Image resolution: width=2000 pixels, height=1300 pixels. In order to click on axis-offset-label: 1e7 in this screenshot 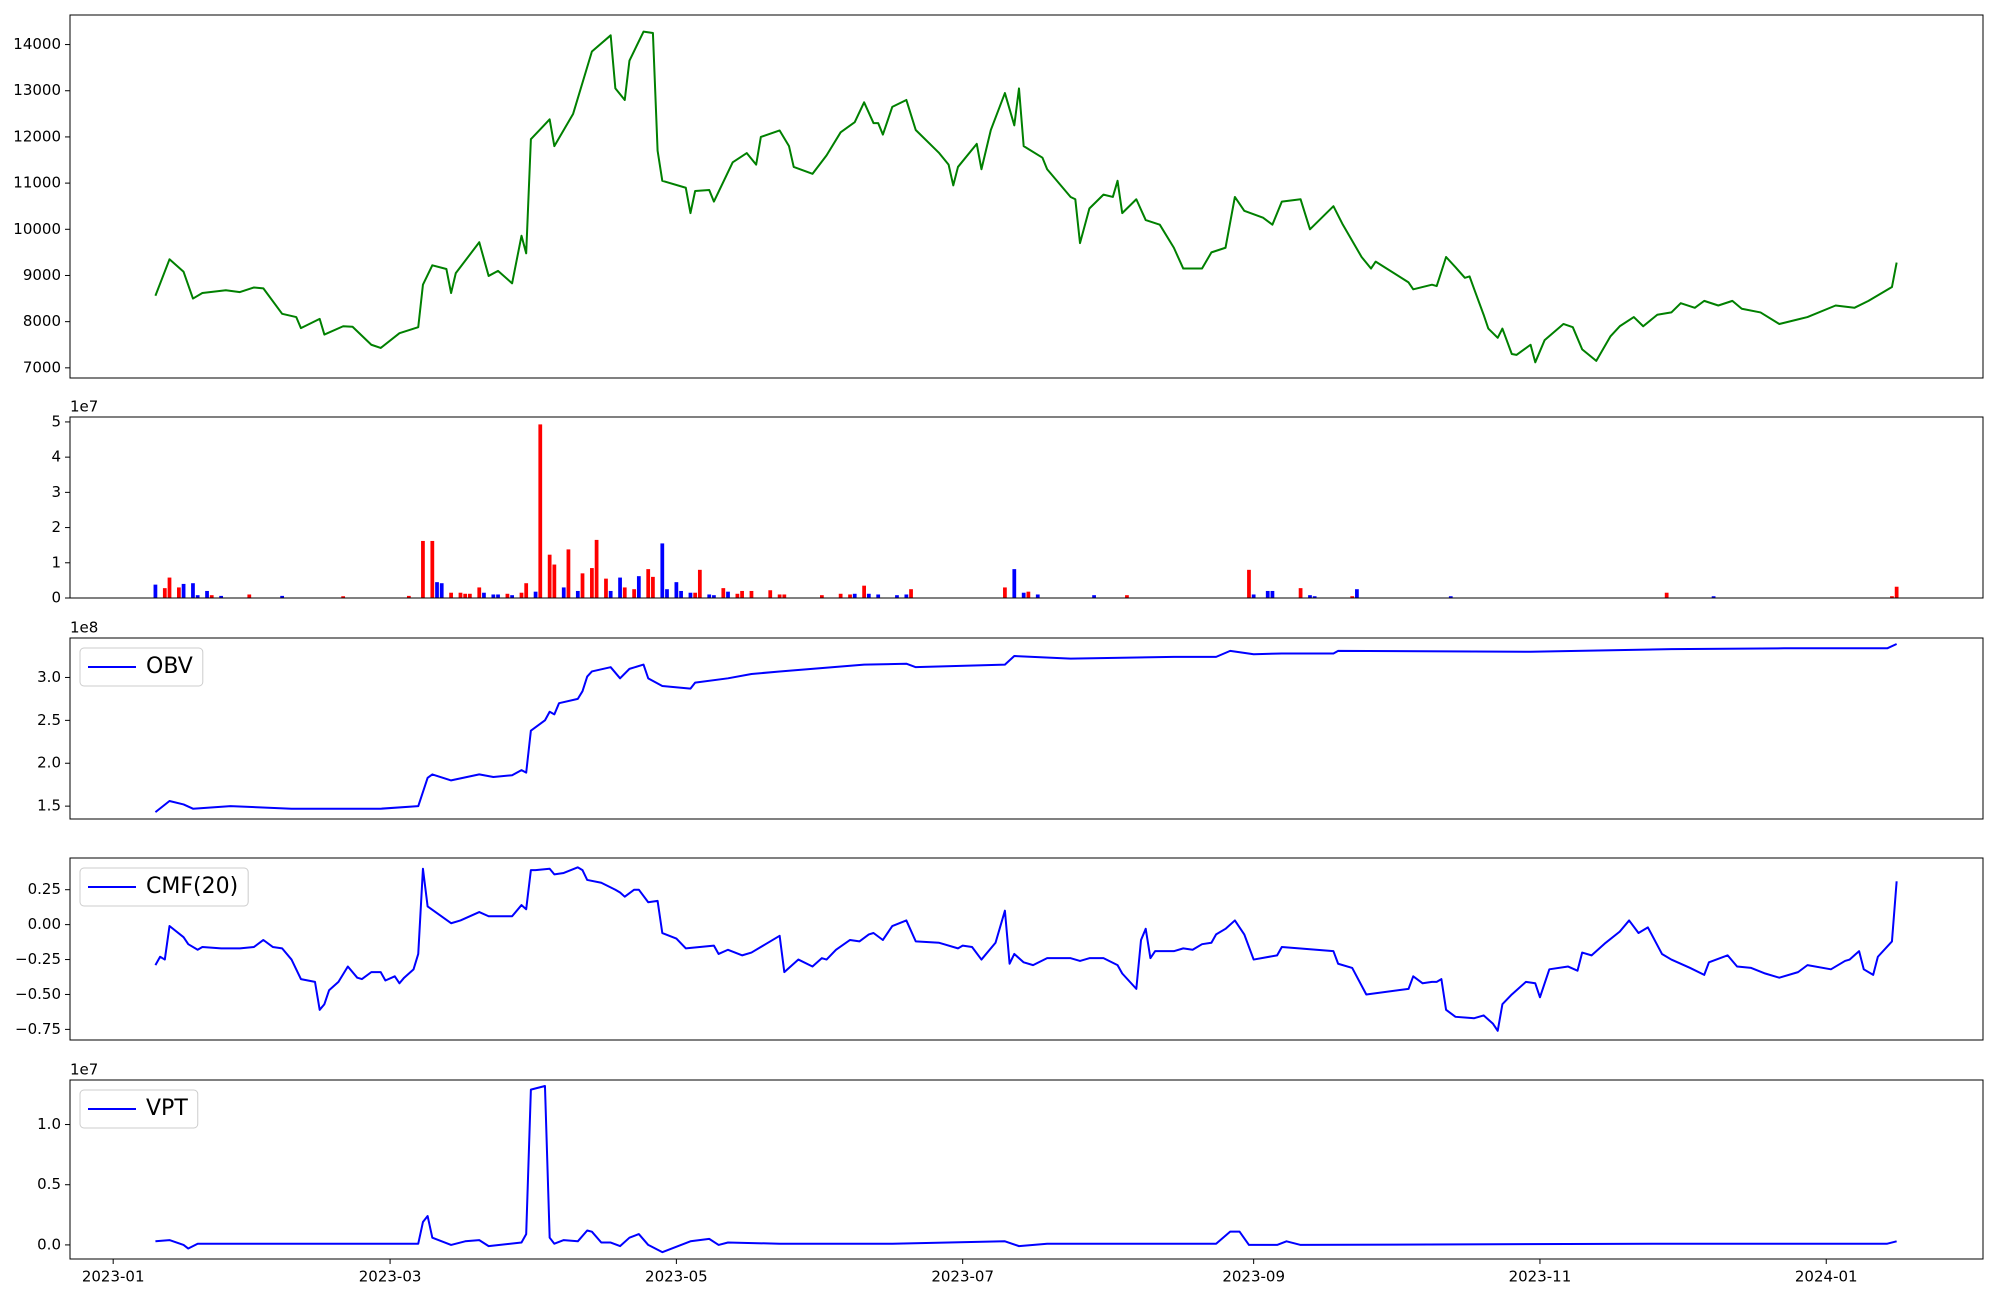, I will do `click(84, 407)`.